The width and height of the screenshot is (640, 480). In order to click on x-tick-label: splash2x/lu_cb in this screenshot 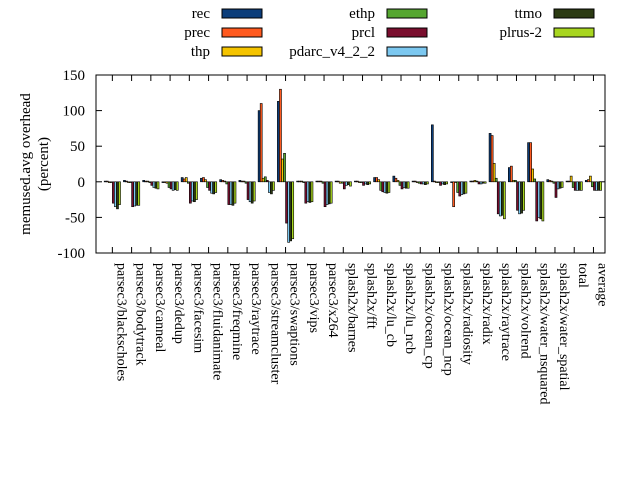, I will do `click(390, 305)`.